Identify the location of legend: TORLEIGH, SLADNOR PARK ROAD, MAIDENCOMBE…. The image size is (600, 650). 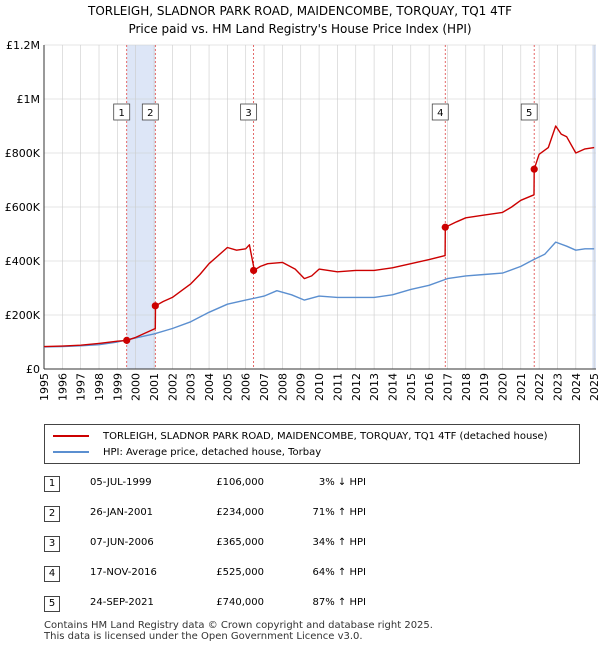
(312, 444).